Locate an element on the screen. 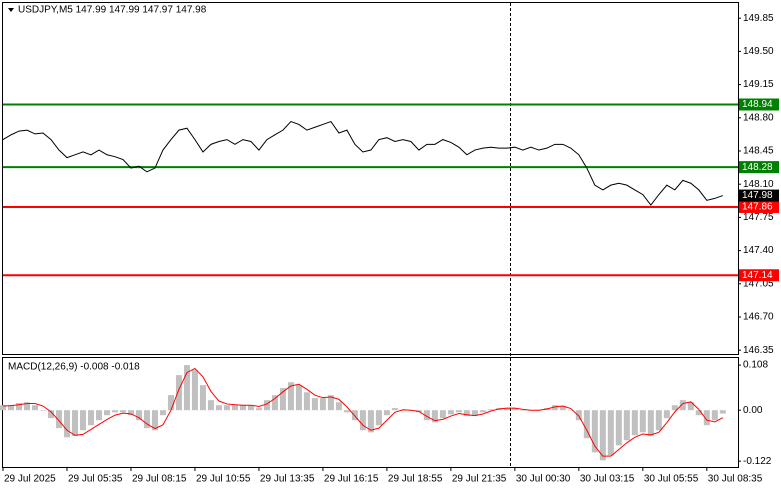  y-tick-label: 0.00 is located at coordinates (753, 410).